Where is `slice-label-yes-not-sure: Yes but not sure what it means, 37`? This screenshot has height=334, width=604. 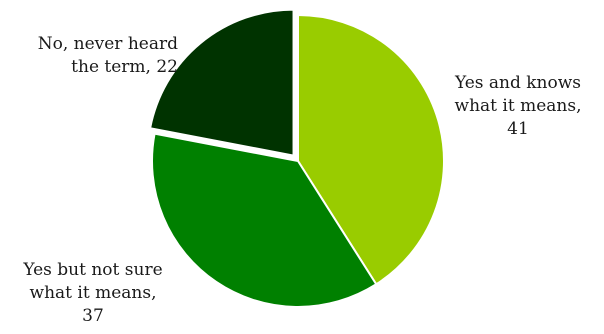
slice-label-yes-not-sure: Yes but not sure what it means, 37 is located at coordinates (93, 293).